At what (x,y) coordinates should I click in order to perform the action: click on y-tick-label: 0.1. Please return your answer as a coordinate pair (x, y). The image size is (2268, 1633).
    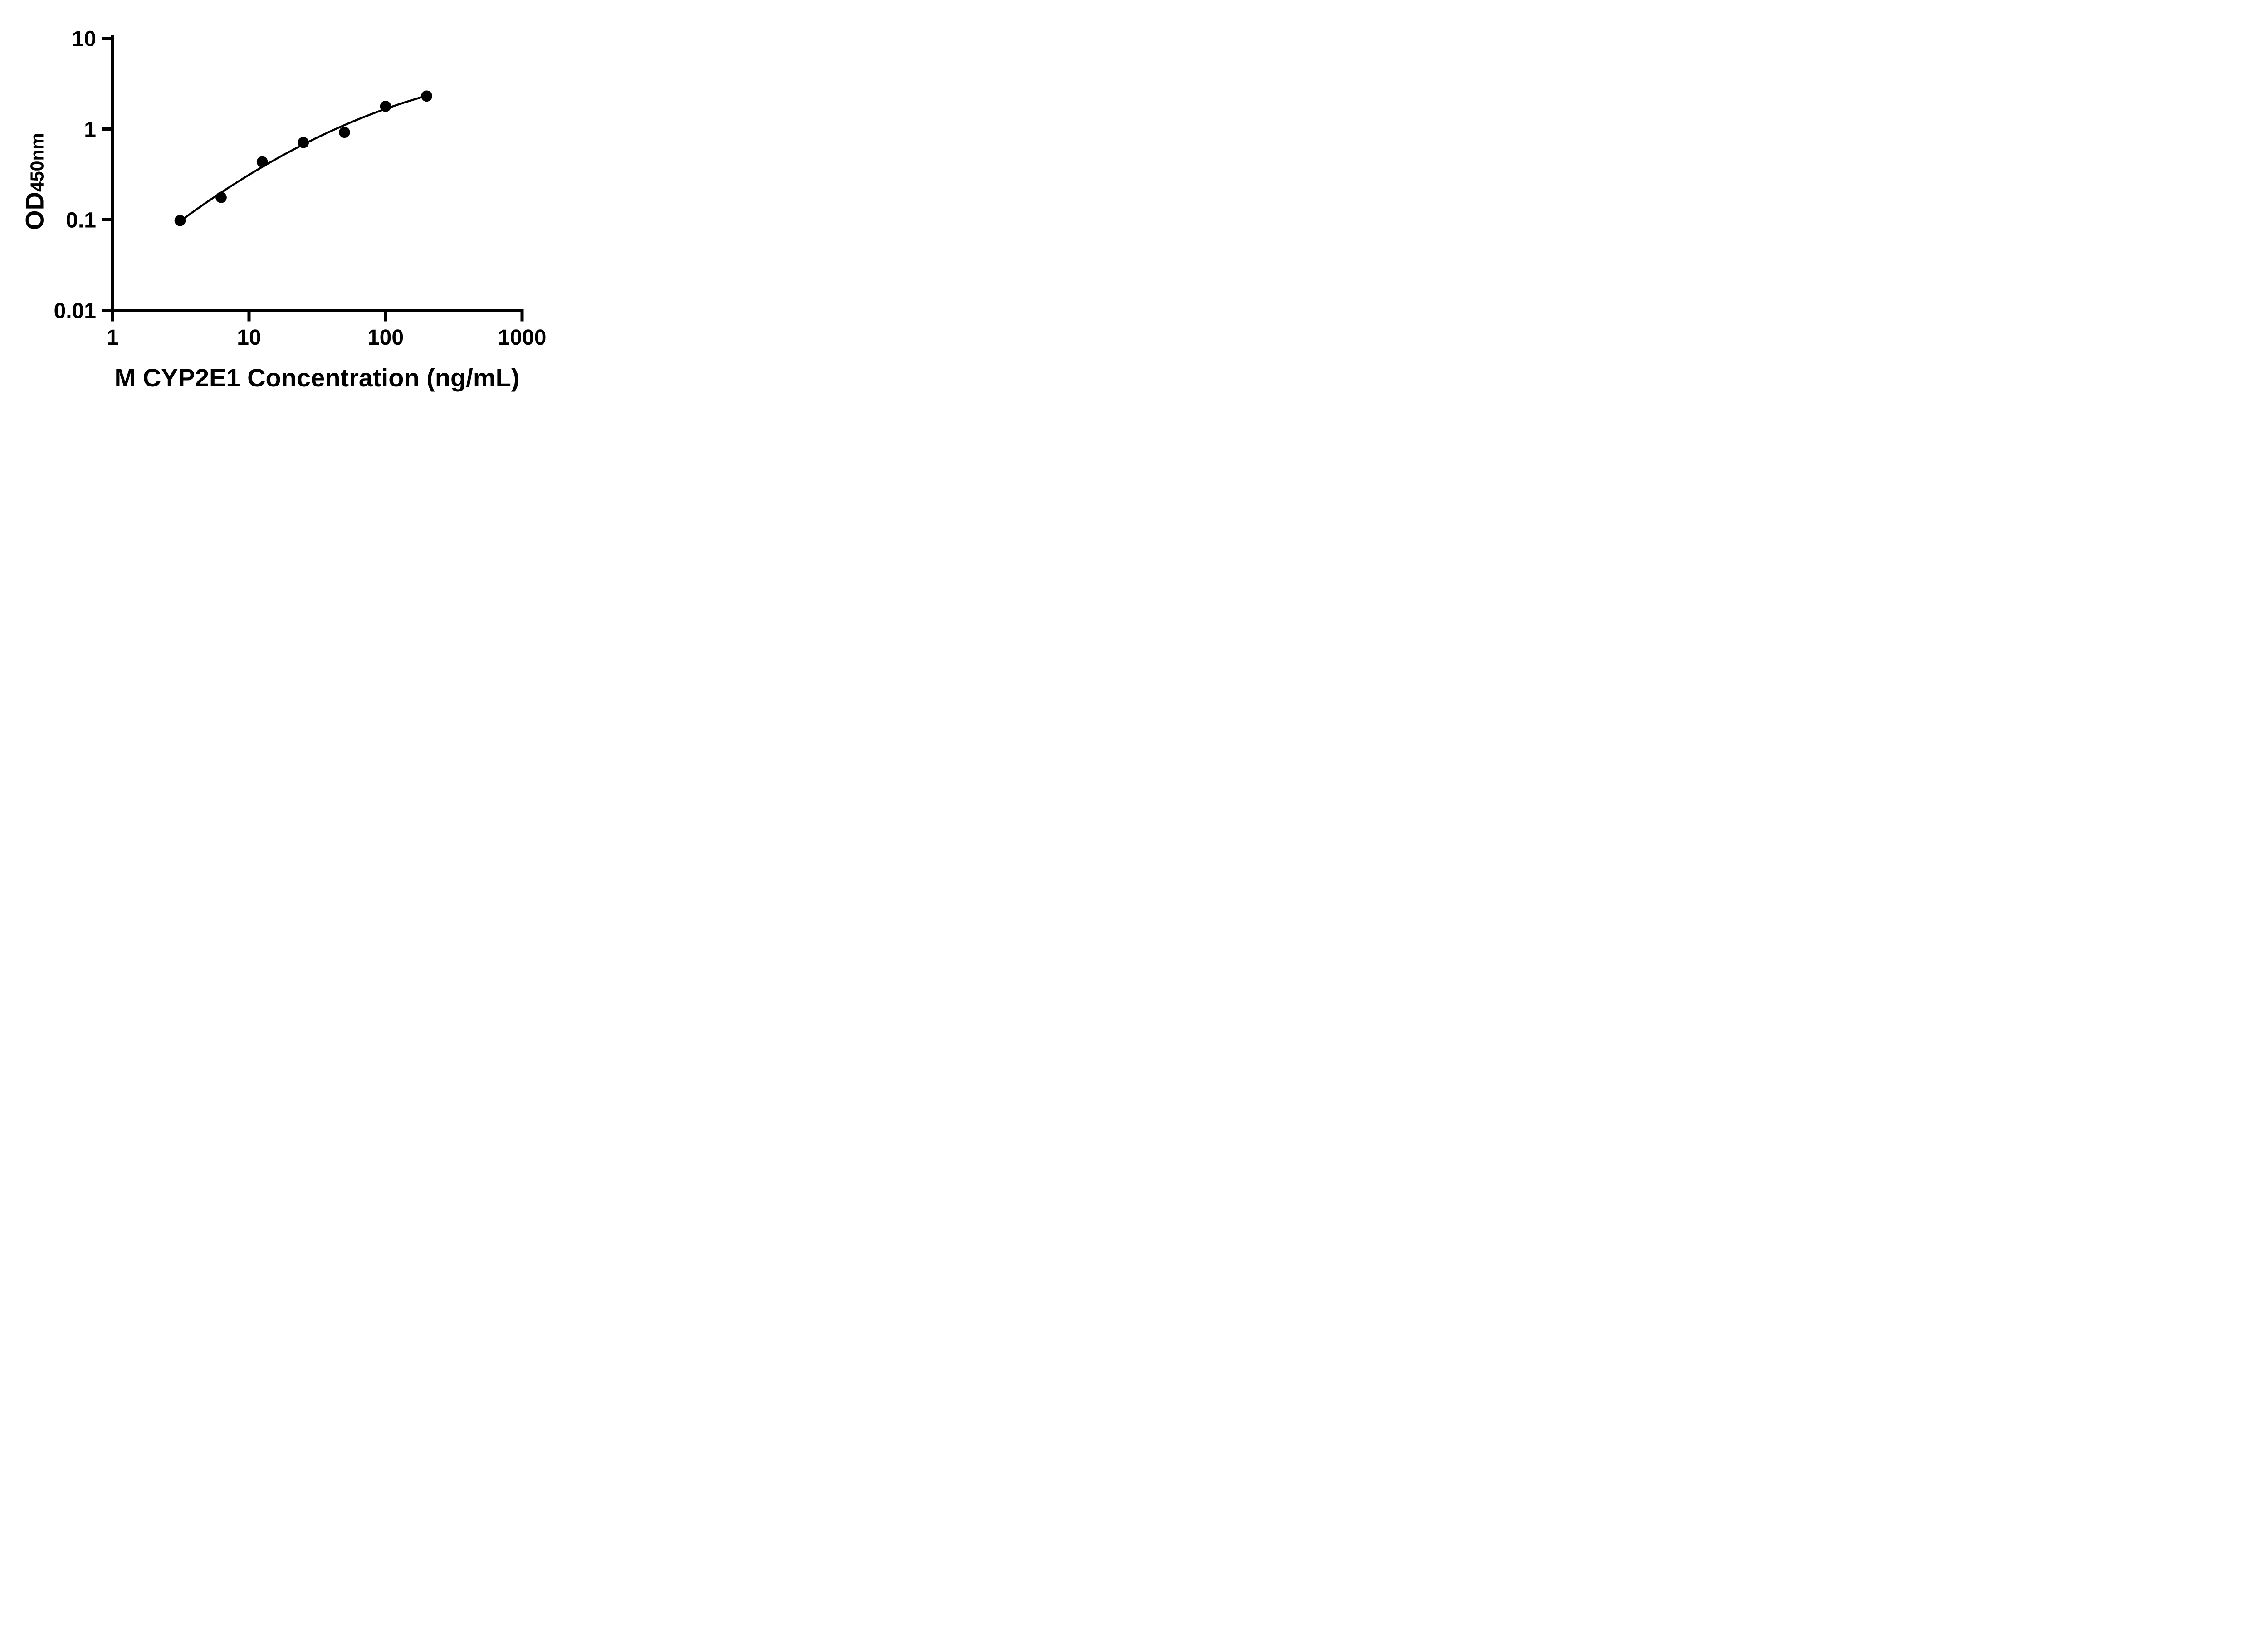
    Looking at the image, I should click on (81, 221).